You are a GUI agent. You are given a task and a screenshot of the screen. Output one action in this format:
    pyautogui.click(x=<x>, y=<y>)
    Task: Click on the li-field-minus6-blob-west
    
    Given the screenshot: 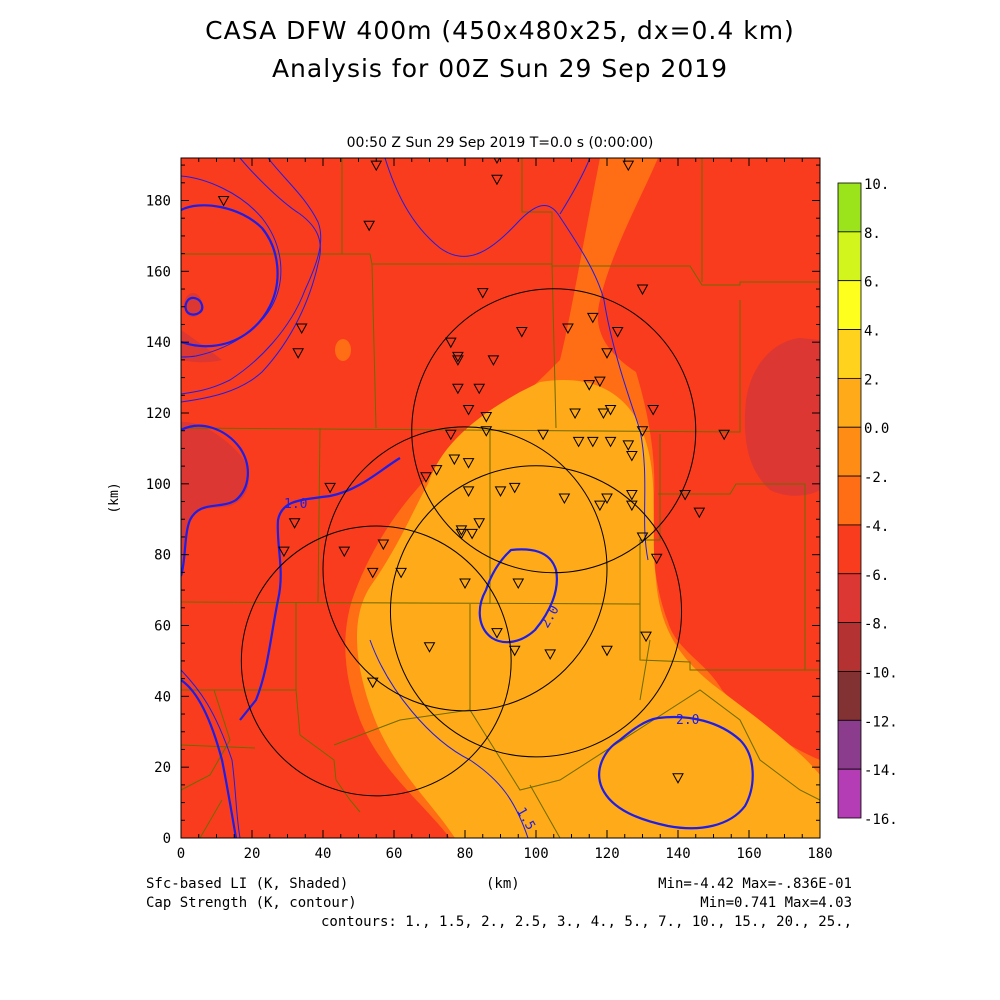 What is the action you would take?
    pyautogui.click(x=215, y=498)
    